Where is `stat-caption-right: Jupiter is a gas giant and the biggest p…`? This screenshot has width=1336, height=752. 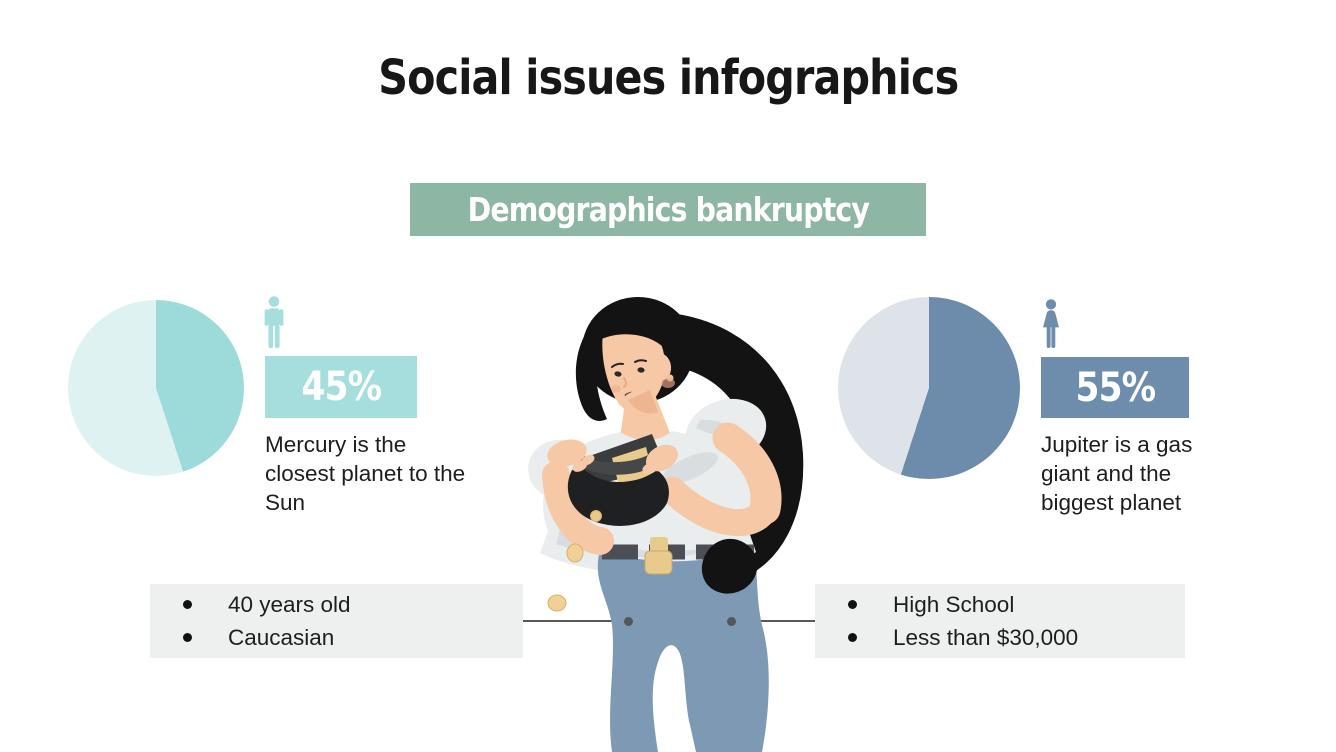 stat-caption-right: Jupiter is a gas giant and the biggest p… is located at coordinates (1117, 473).